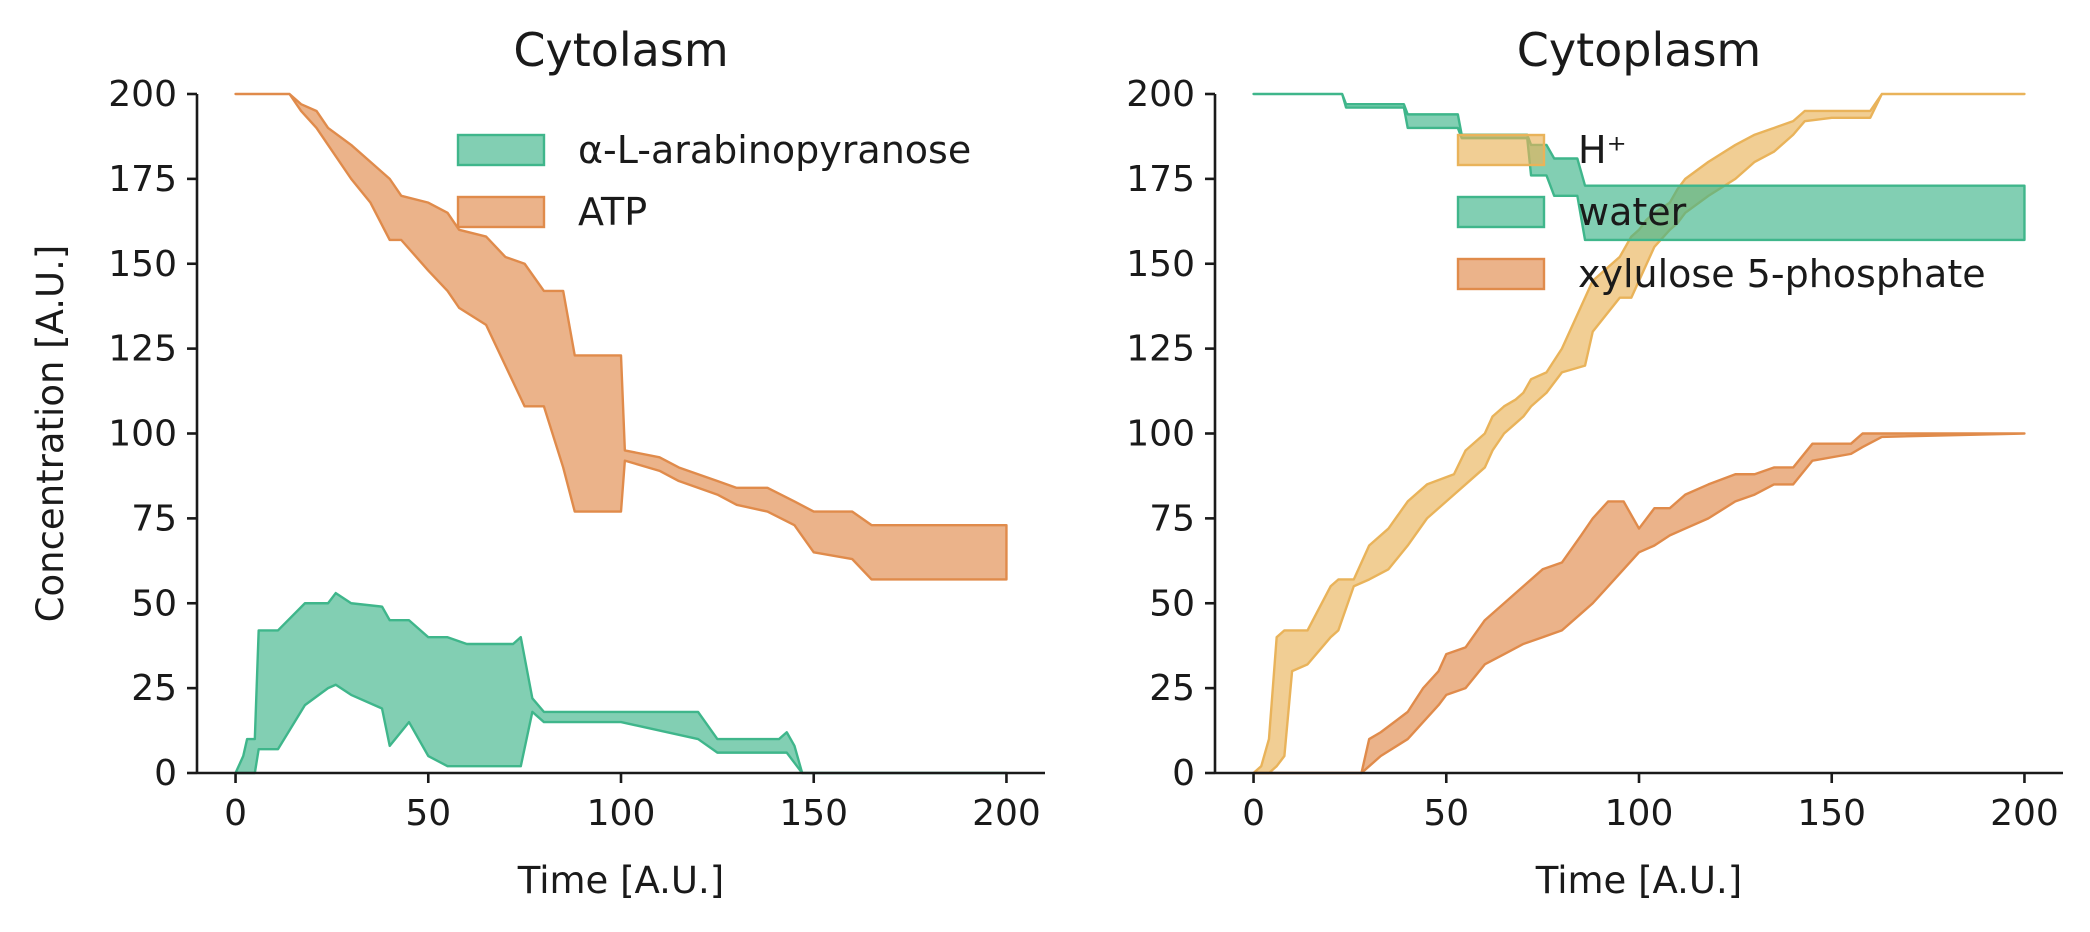 The image size is (2090, 932). I want to click on chart-title: Cytolasm, so click(620, 50).